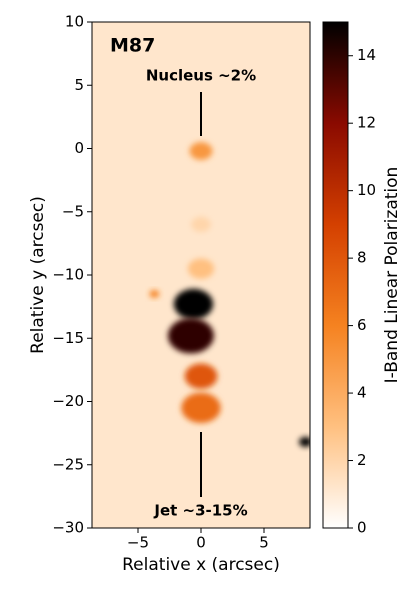  What do you see at coordinates (68, 464) in the screenshot?
I see `y-tick-label: −25` at bounding box center [68, 464].